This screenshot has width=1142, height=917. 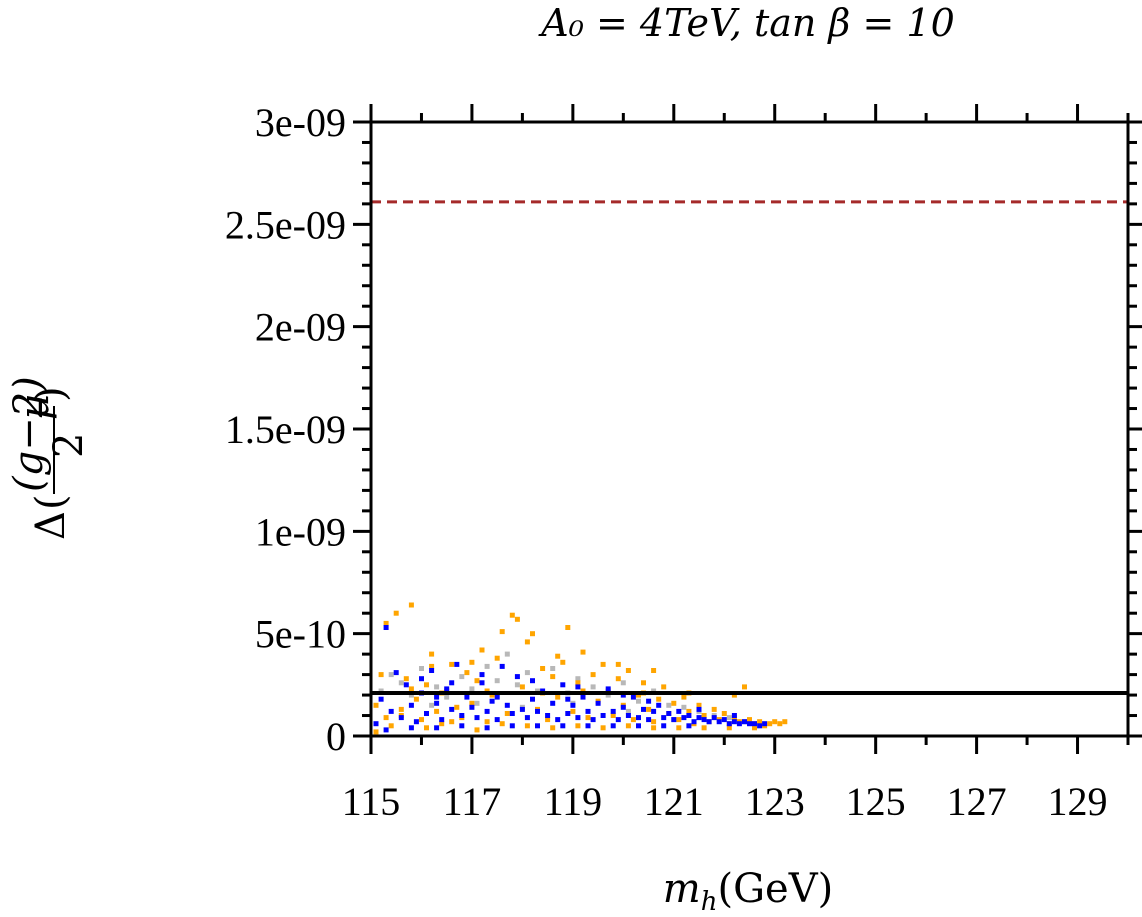 What do you see at coordinates (69, 445) in the screenshot?
I see `y-axis-label-denominator: 2` at bounding box center [69, 445].